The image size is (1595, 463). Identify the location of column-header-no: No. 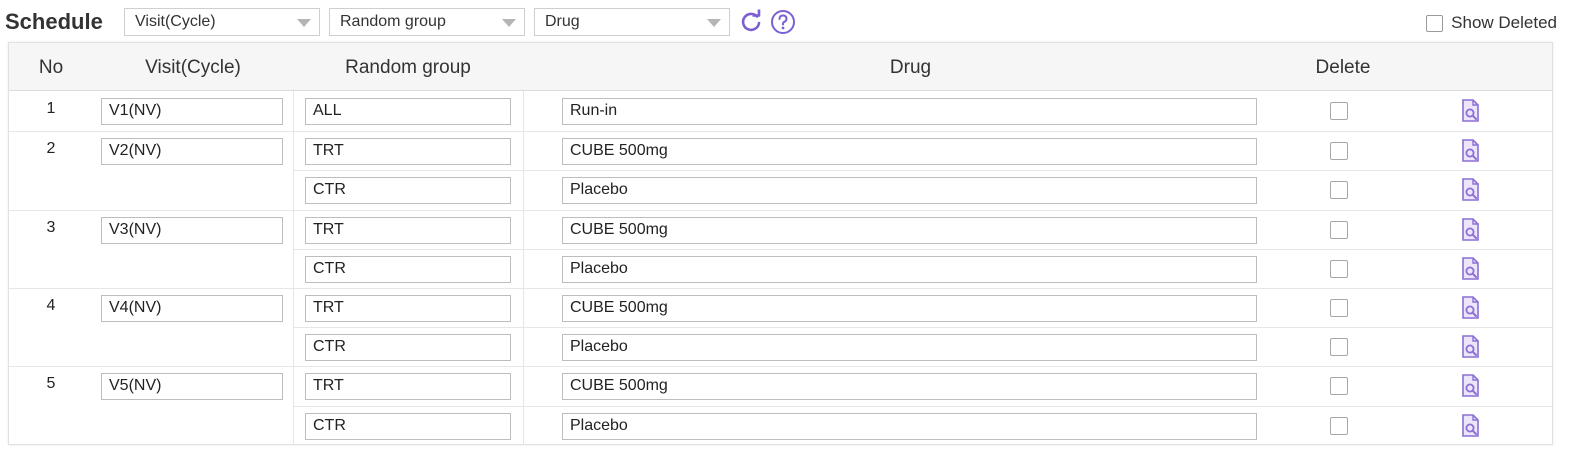
(51, 67).